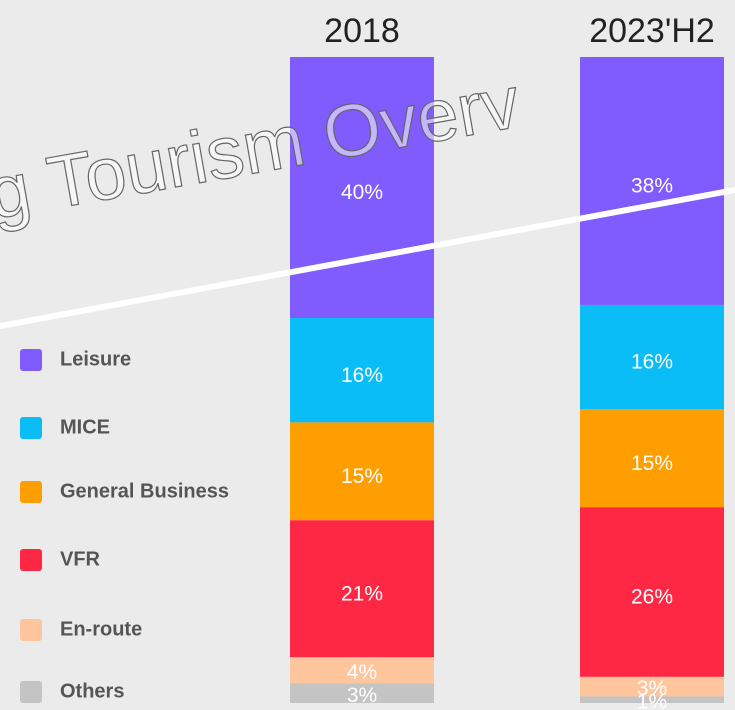 This screenshot has width=735, height=710. Describe the element at coordinates (362, 31) in the screenshot. I see `category-label: 2018` at that location.